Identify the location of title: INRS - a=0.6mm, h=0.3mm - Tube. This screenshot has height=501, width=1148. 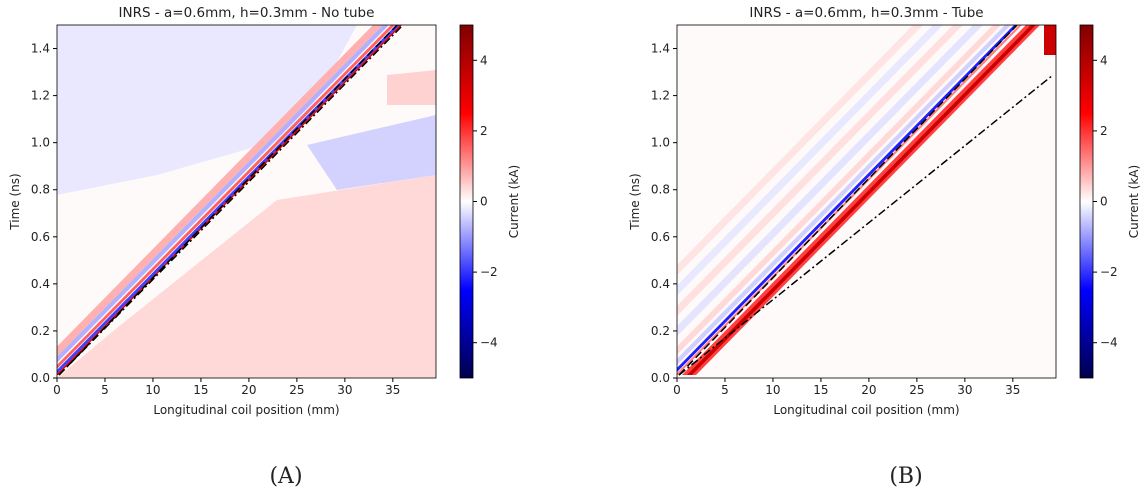
(866, 13).